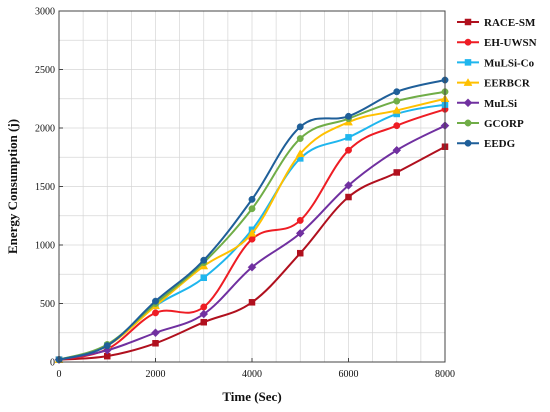  I want to click on y-tick-label: 1000, so click(45, 246).